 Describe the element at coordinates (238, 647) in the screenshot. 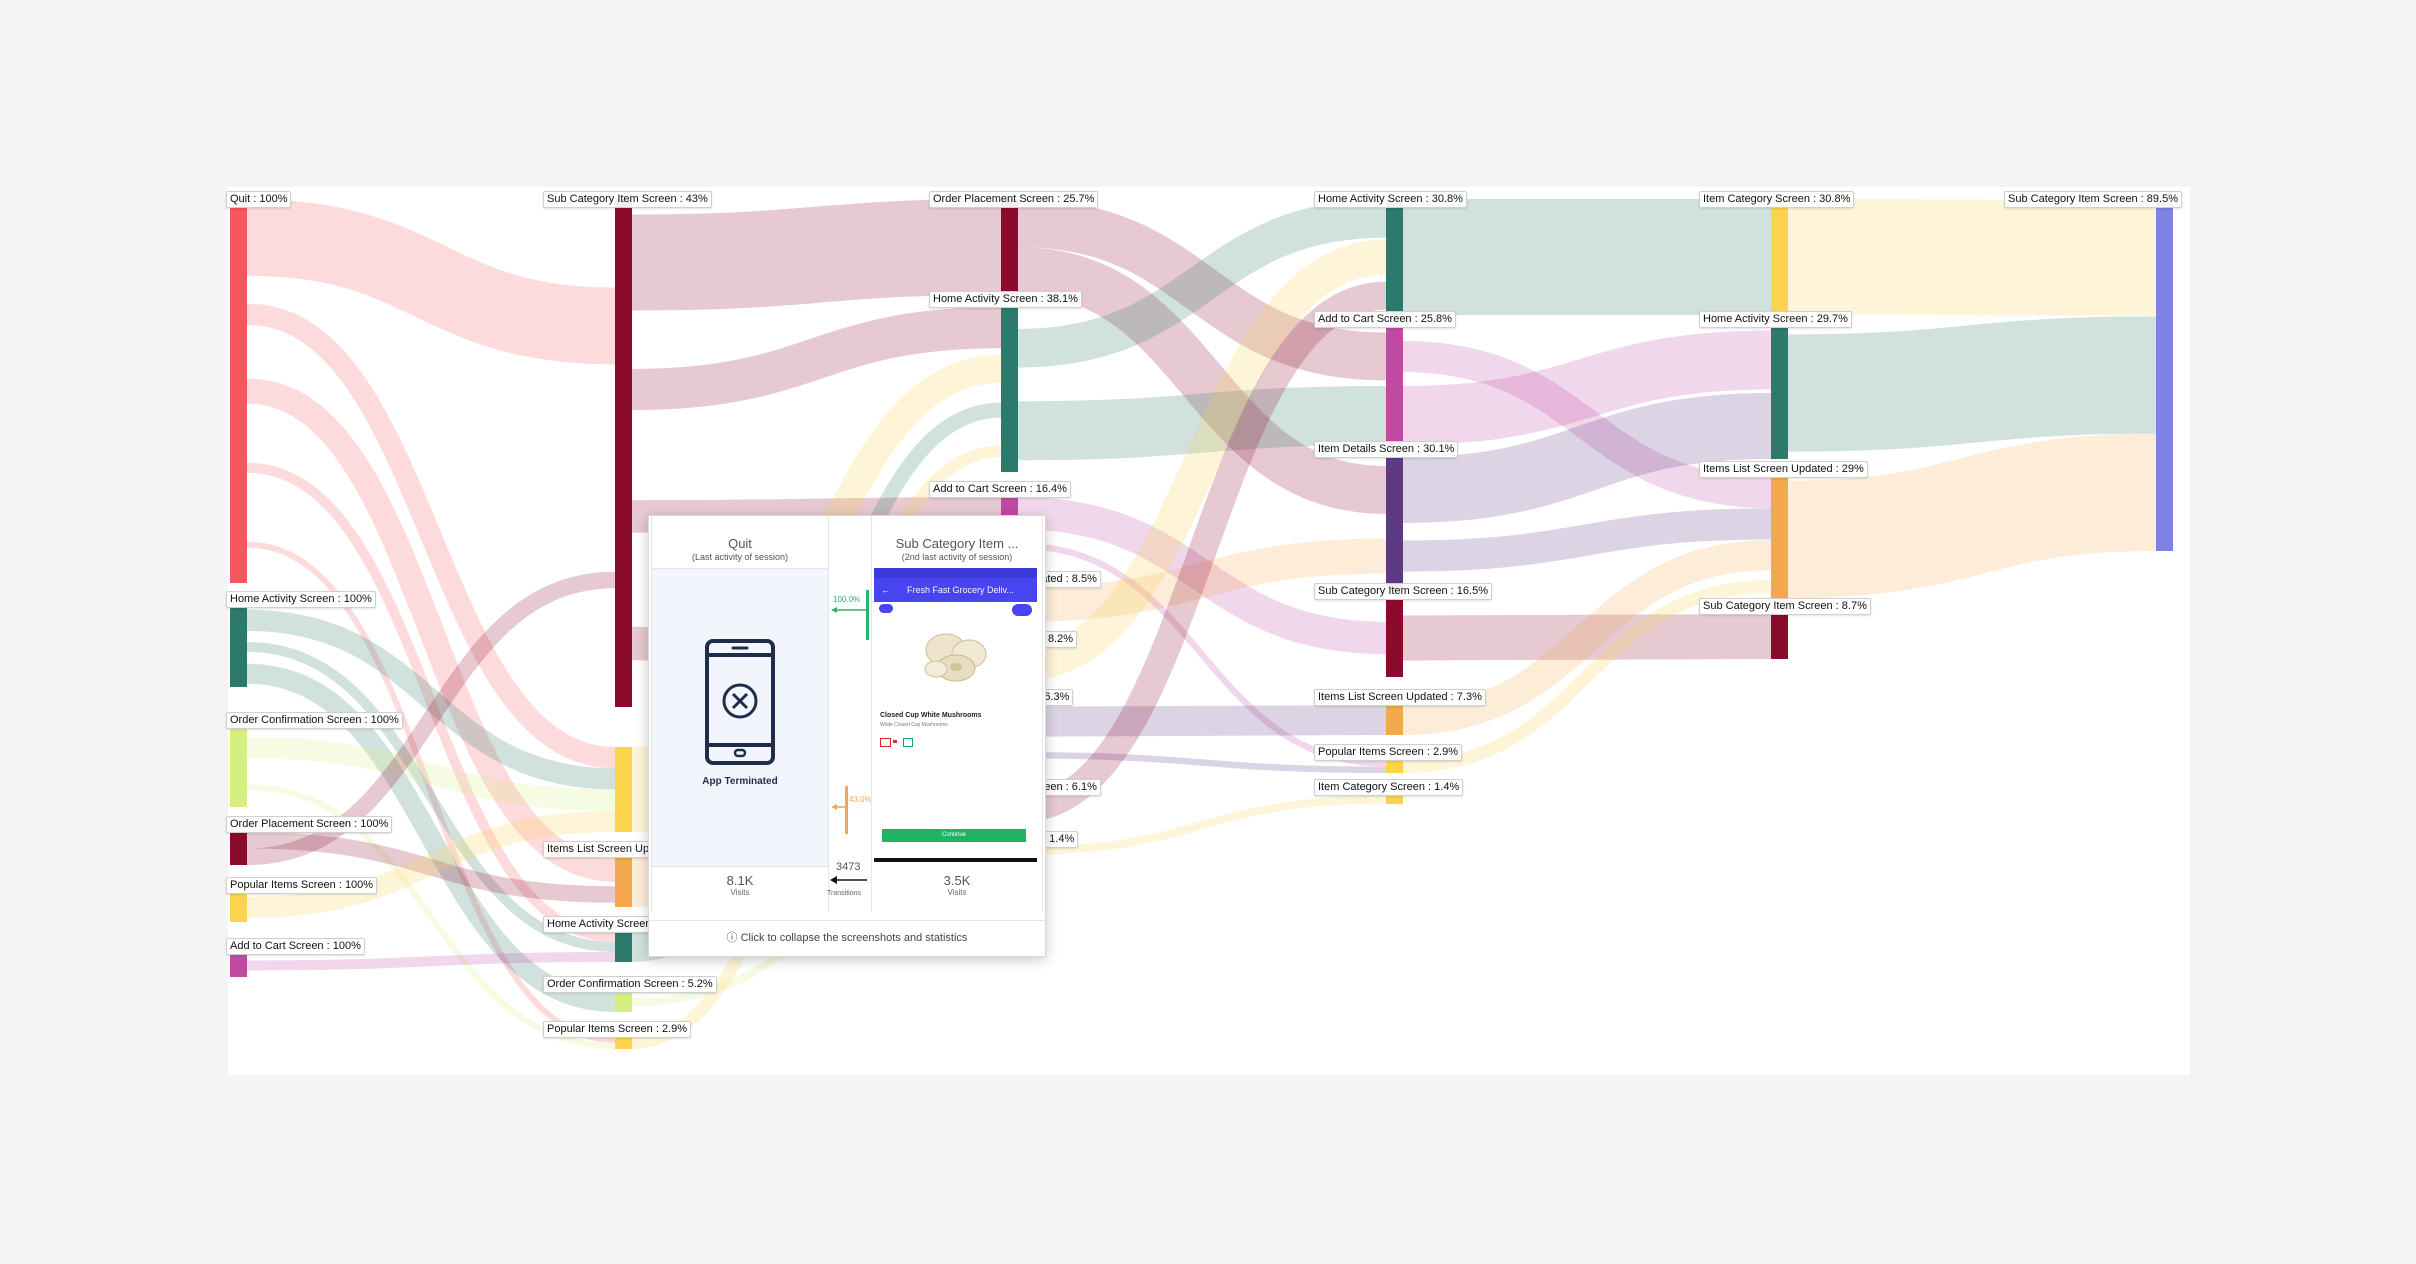

I see `node-bar-c0_home` at that location.